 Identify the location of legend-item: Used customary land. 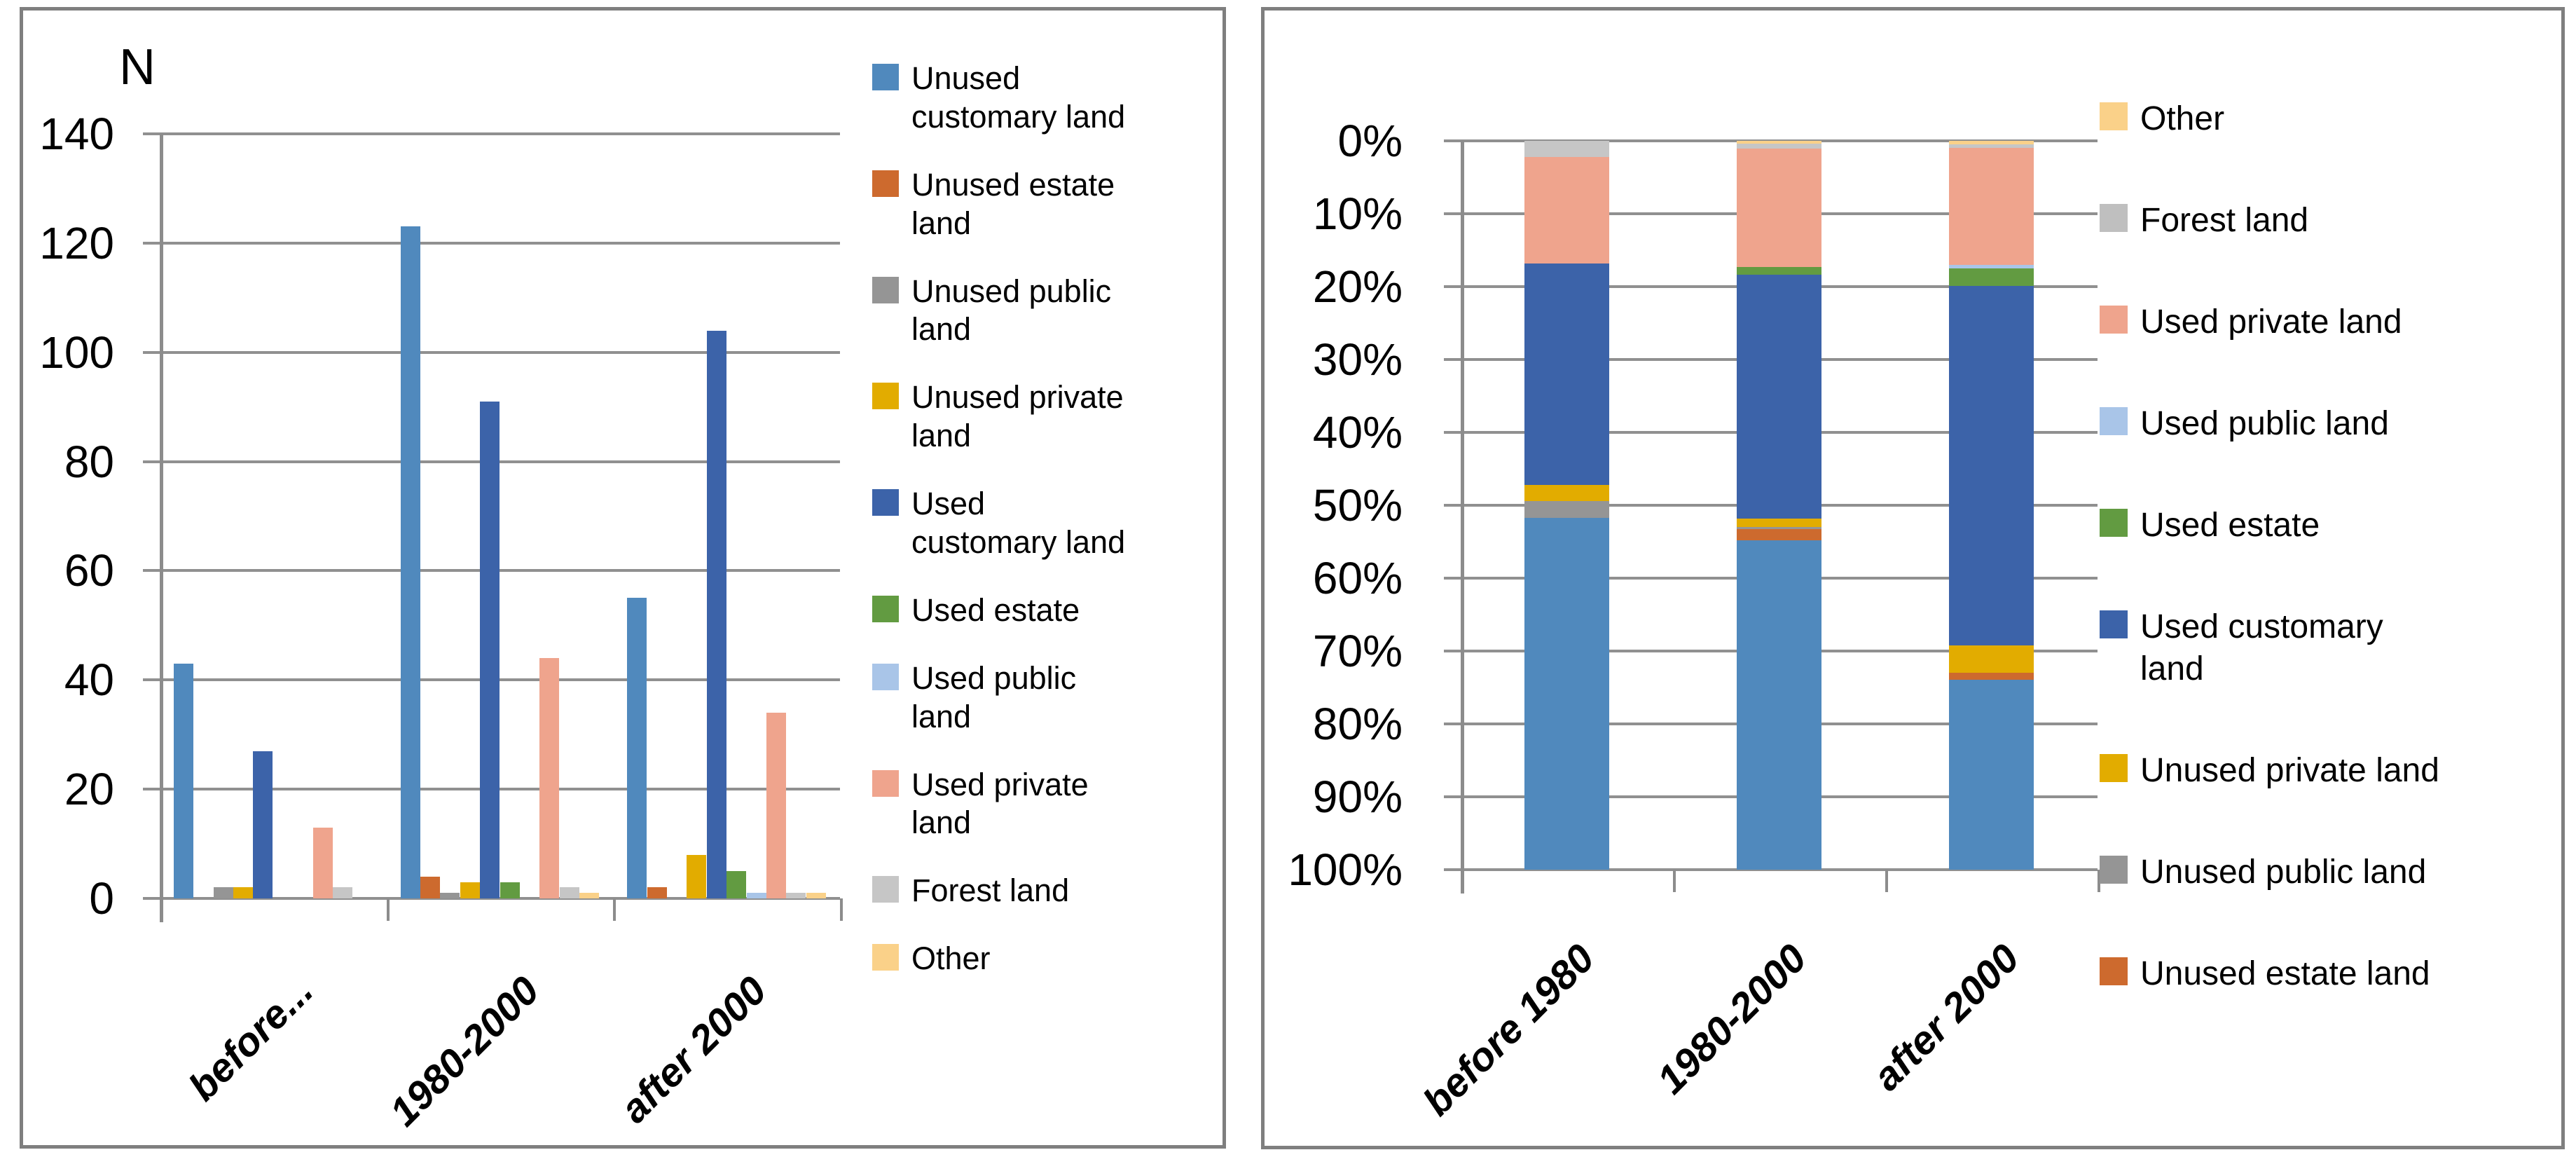
(1051, 523).